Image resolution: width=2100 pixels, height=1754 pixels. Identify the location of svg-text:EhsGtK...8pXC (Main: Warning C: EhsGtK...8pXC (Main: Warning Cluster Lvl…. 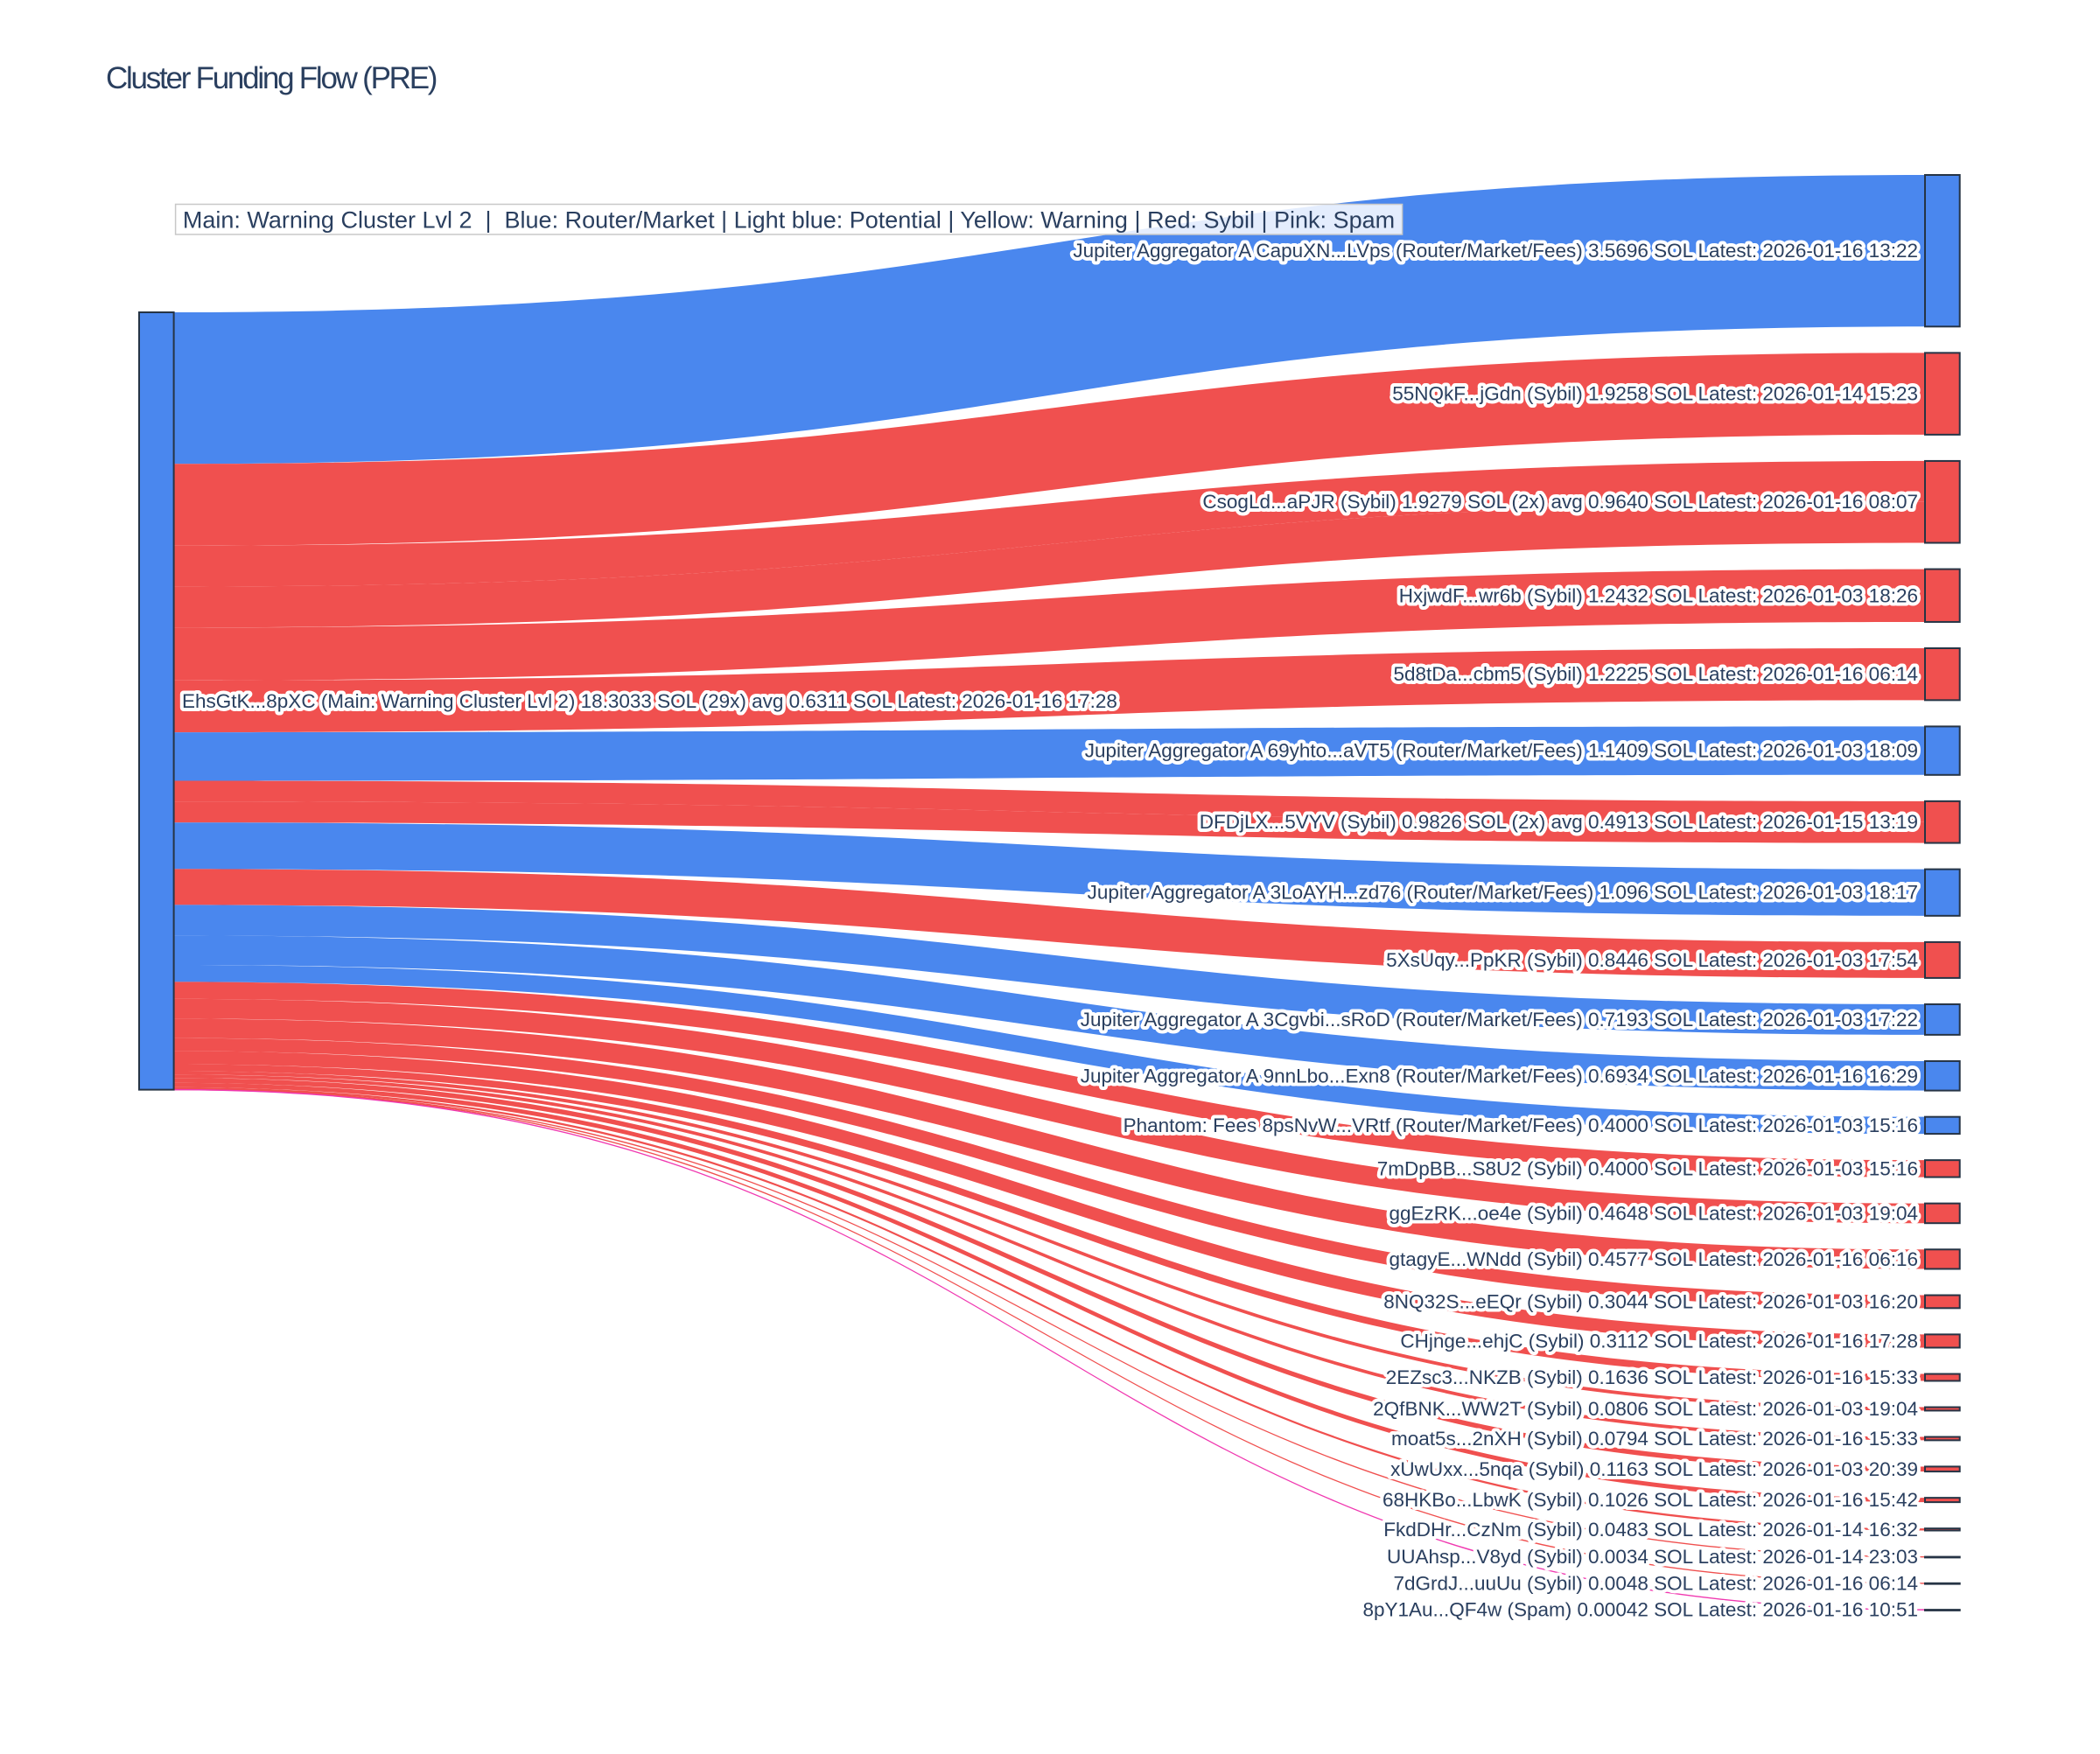
(649, 701).